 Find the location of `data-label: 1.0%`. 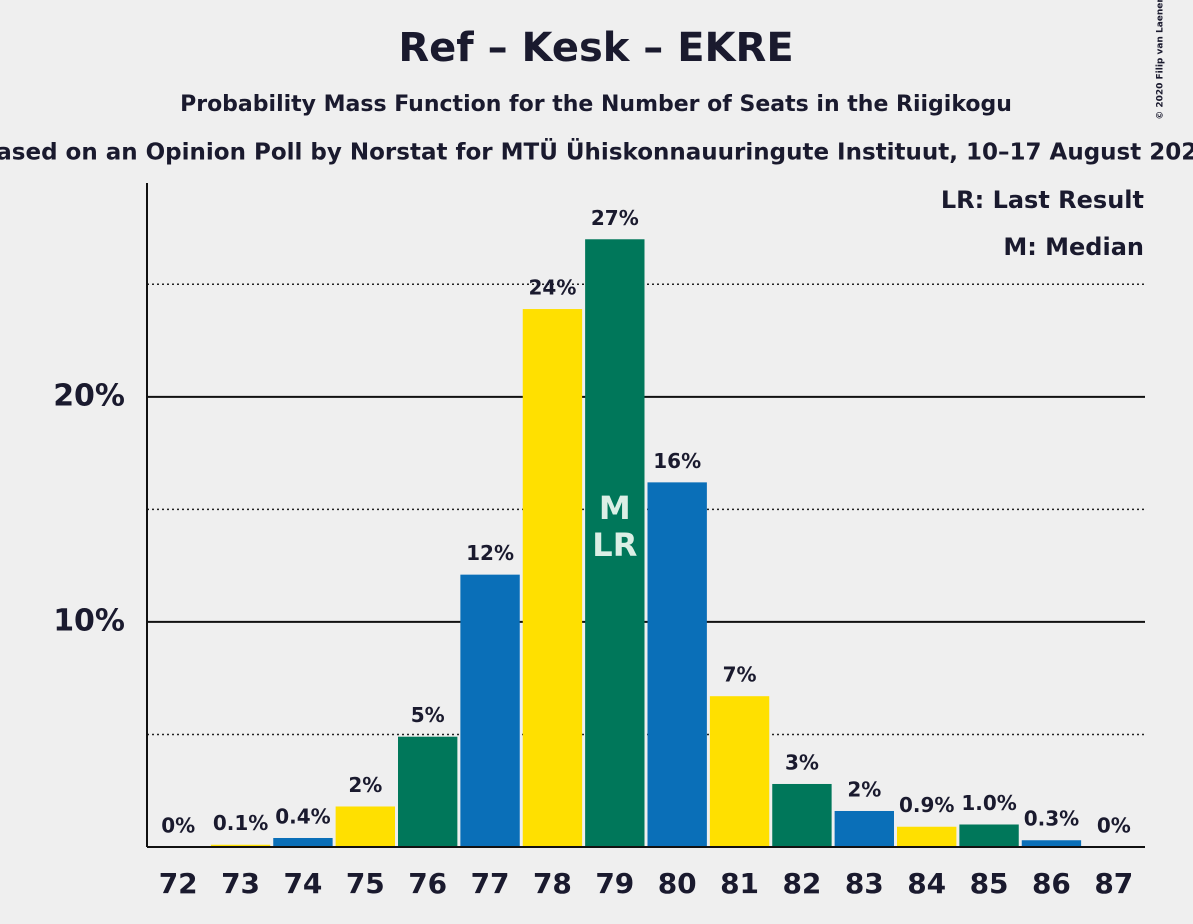

data-label: 1.0% is located at coordinates (988, 803).